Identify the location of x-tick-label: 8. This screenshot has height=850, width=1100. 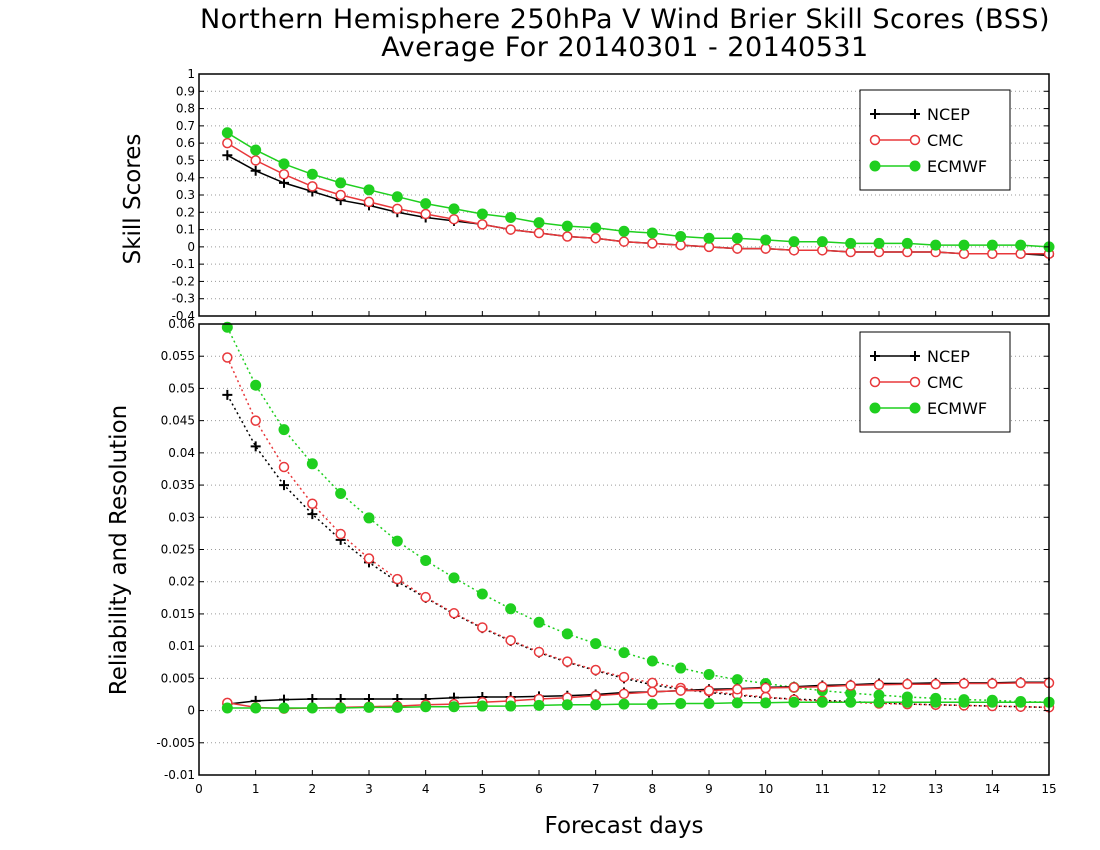
(653, 789).